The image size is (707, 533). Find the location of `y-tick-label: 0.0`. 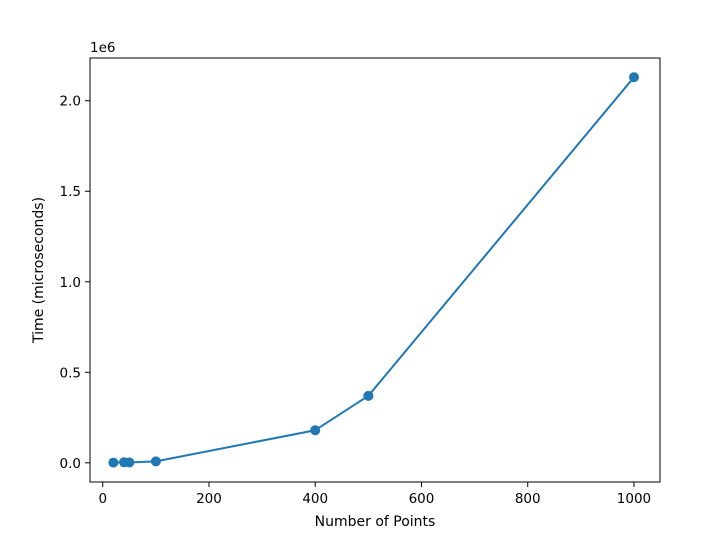

y-tick-label: 0.0 is located at coordinates (70, 464).